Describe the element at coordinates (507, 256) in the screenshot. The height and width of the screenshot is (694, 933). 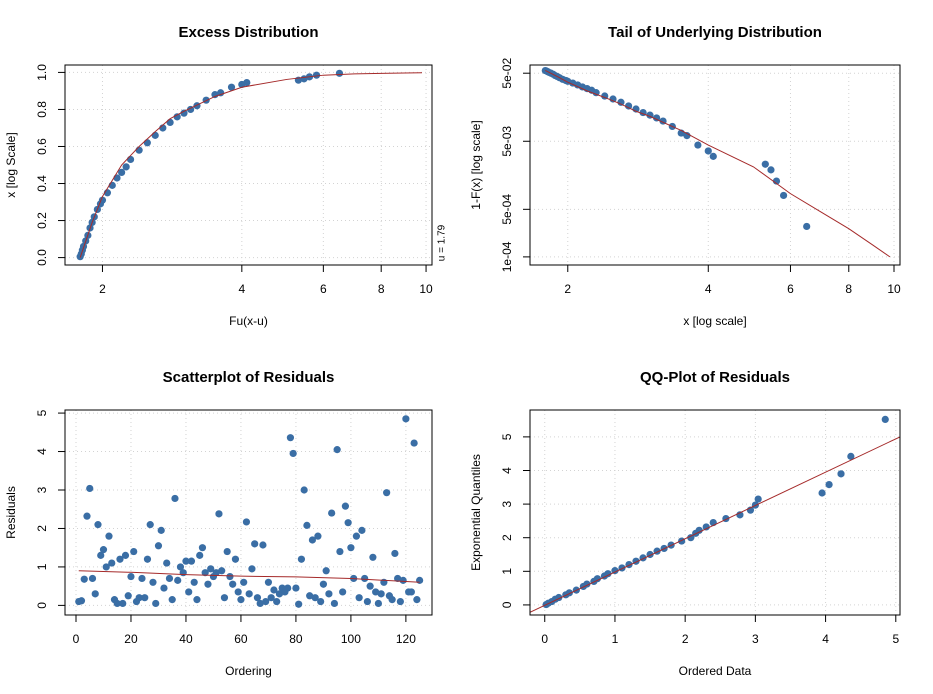
I see `y-tick-label: 1e-04` at that location.